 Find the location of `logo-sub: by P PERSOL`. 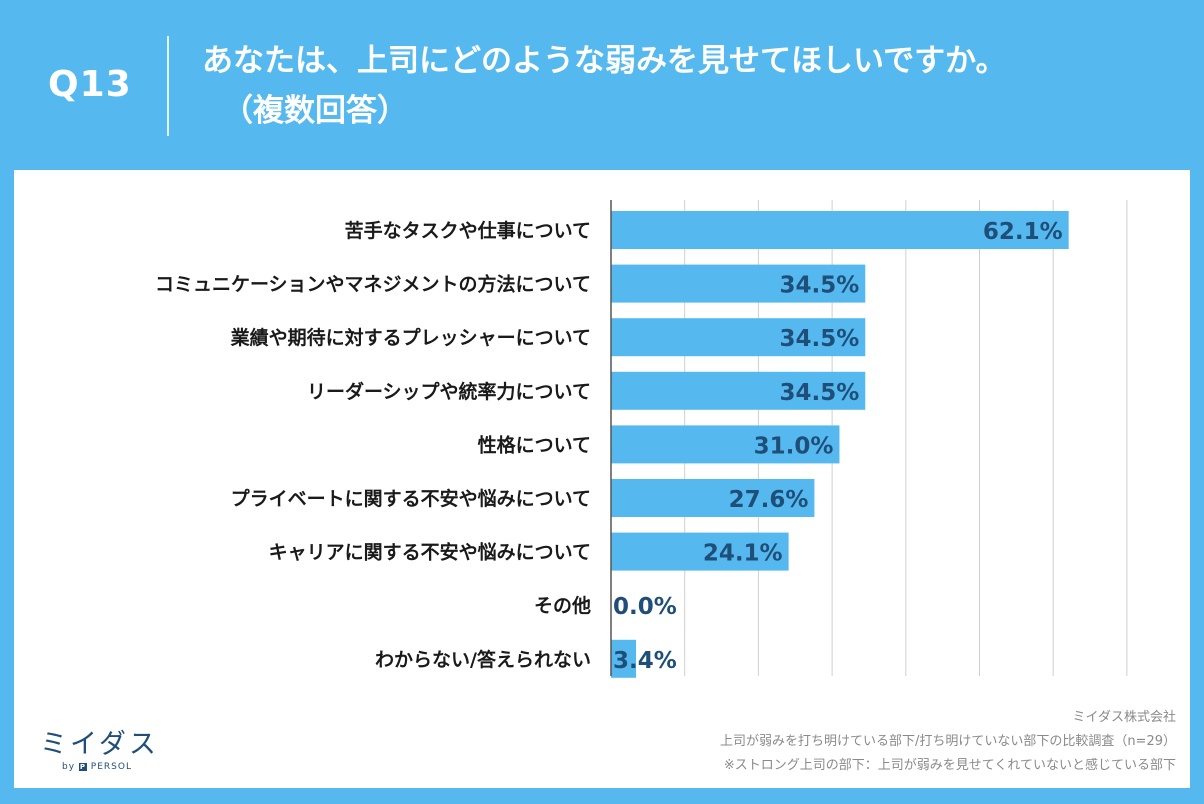

logo-sub: by P PERSOL is located at coordinates (110, 767).